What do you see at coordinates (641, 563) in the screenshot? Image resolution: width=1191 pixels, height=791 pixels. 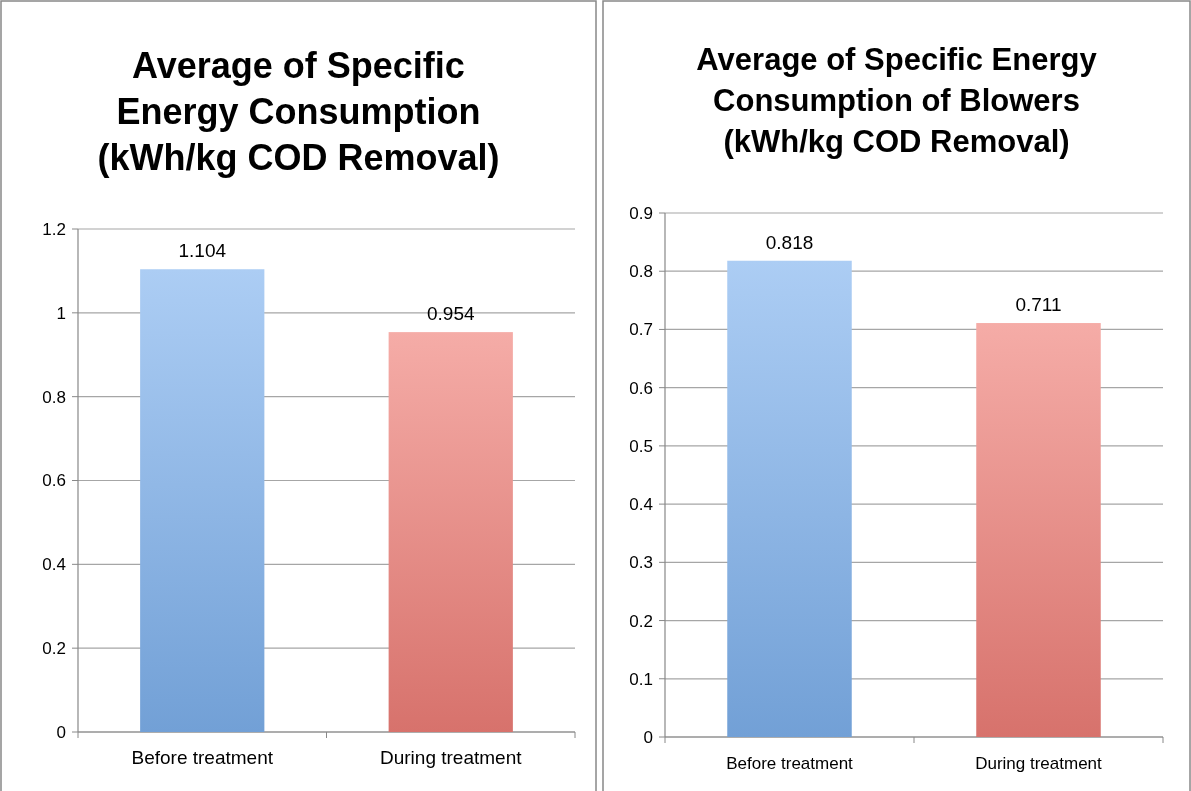 I see `y-tick-label: 0.3` at bounding box center [641, 563].